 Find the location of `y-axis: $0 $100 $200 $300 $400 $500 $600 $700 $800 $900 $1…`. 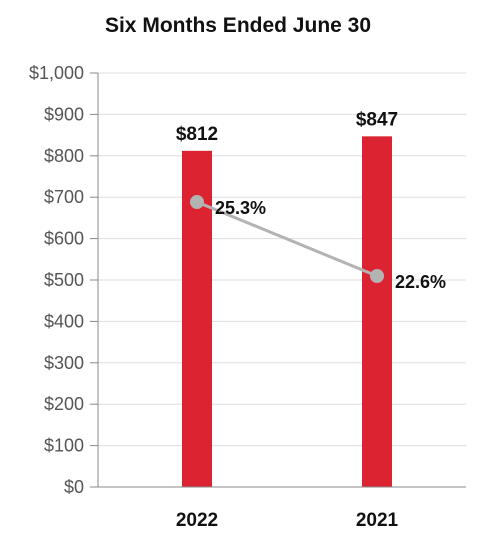

y-axis: $0 $100 $200 $300 $400 $500 $600 $700 $800 $900 $1… is located at coordinates (64, 280).